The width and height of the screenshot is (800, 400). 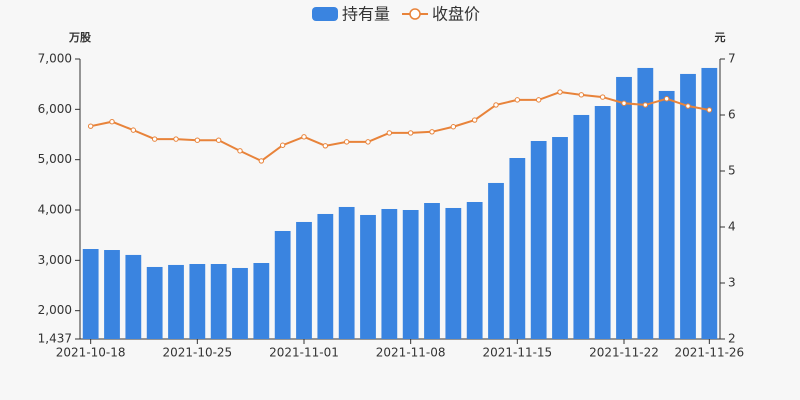 What do you see at coordinates (411, 353) in the screenshot?
I see `x-tick-label: 2021-11-08` at bounding box center [411, 353].